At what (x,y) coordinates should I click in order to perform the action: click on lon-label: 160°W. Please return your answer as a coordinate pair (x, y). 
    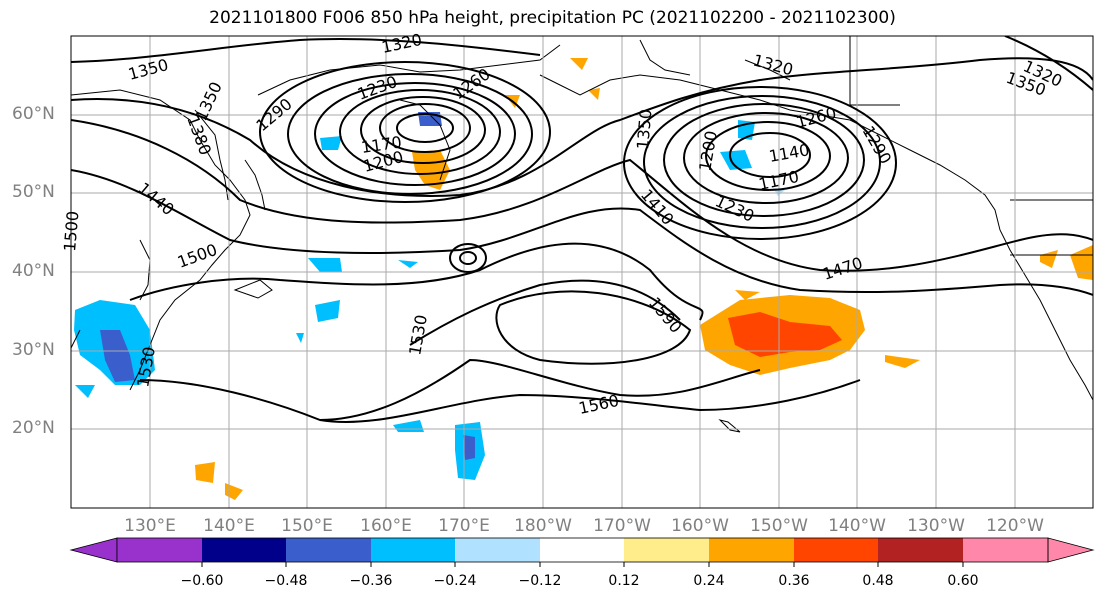
    Looking at the image, I should click on (700, 526).